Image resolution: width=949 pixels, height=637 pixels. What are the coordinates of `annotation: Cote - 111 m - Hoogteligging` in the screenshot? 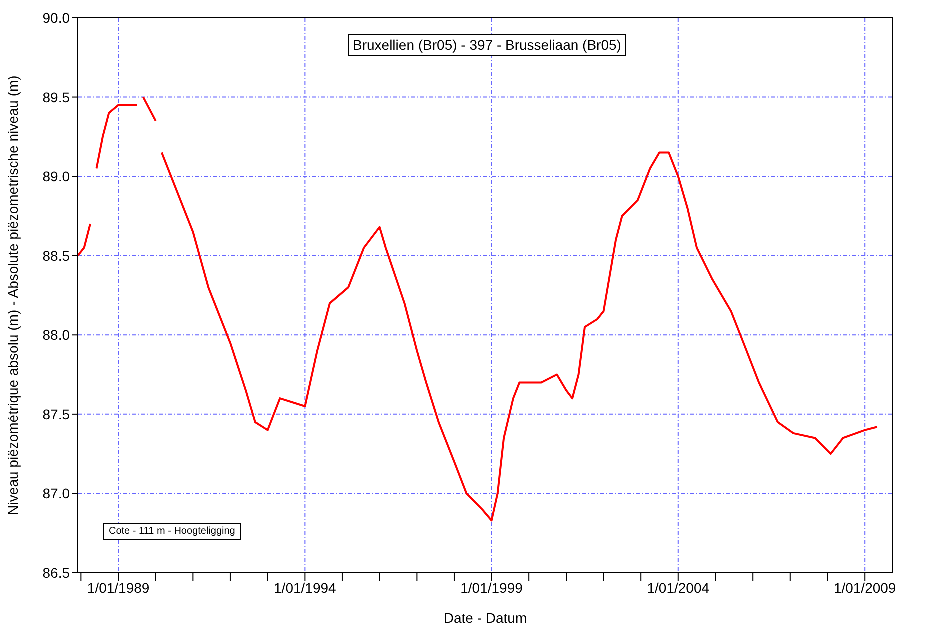 It's located at (172, 531).